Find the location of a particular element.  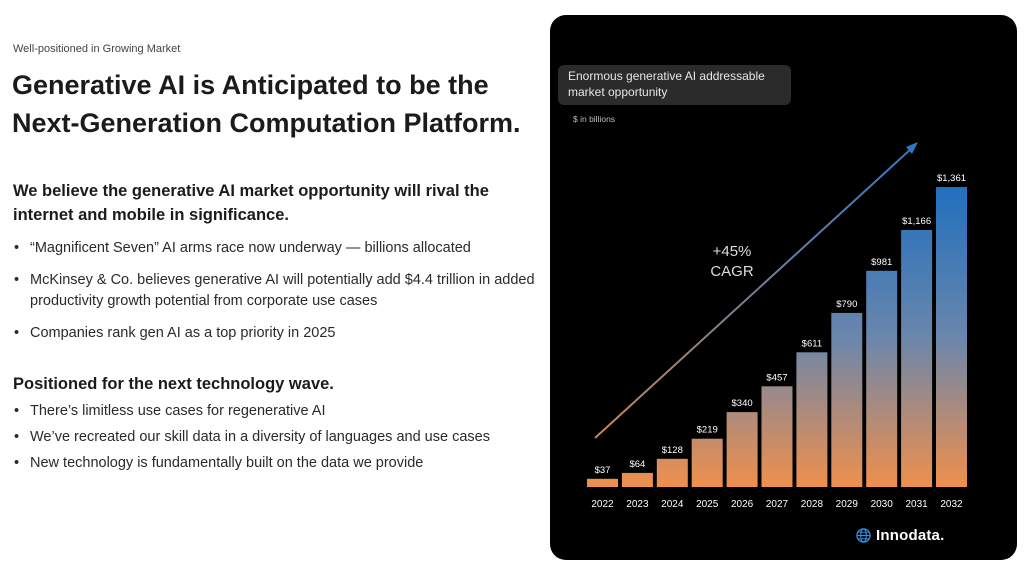

bar-2028 is located at coordinates (812, 419).